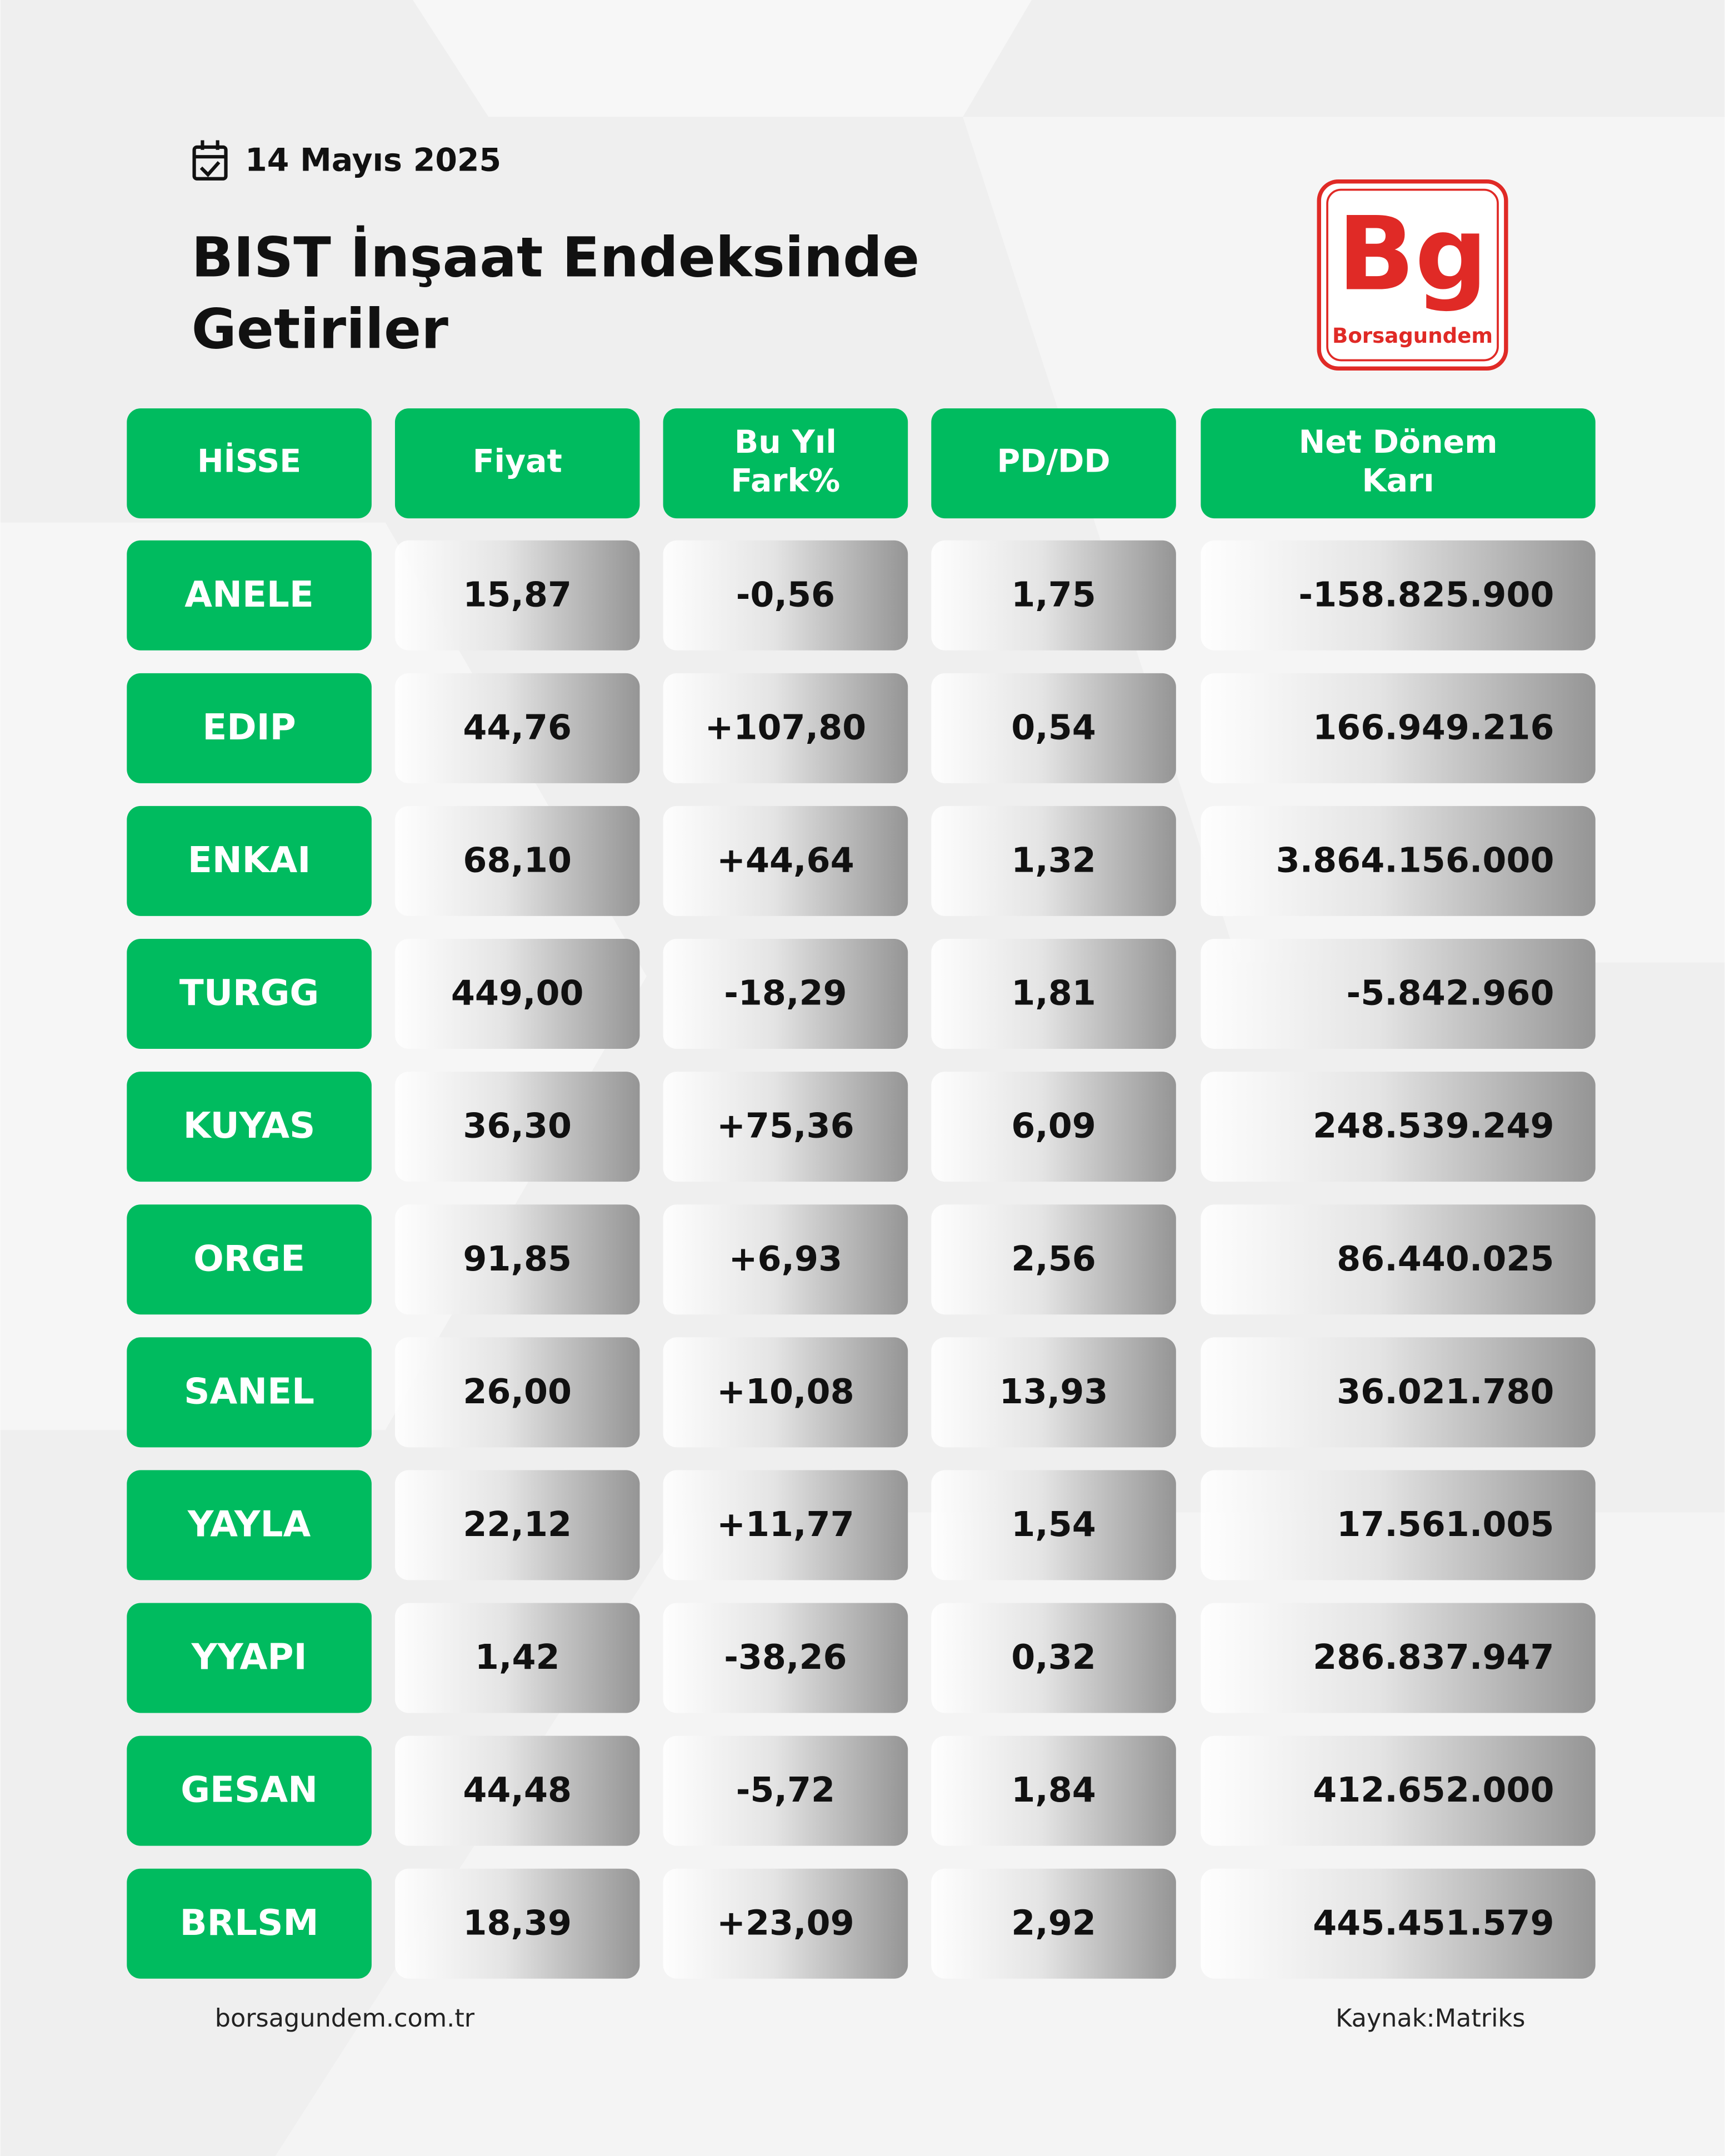 This screenshot has width=1725, height=2156. Describe the element at coordinates (1451, 993) in the screenshot. I see `value-text: -5.842.960` at that location.